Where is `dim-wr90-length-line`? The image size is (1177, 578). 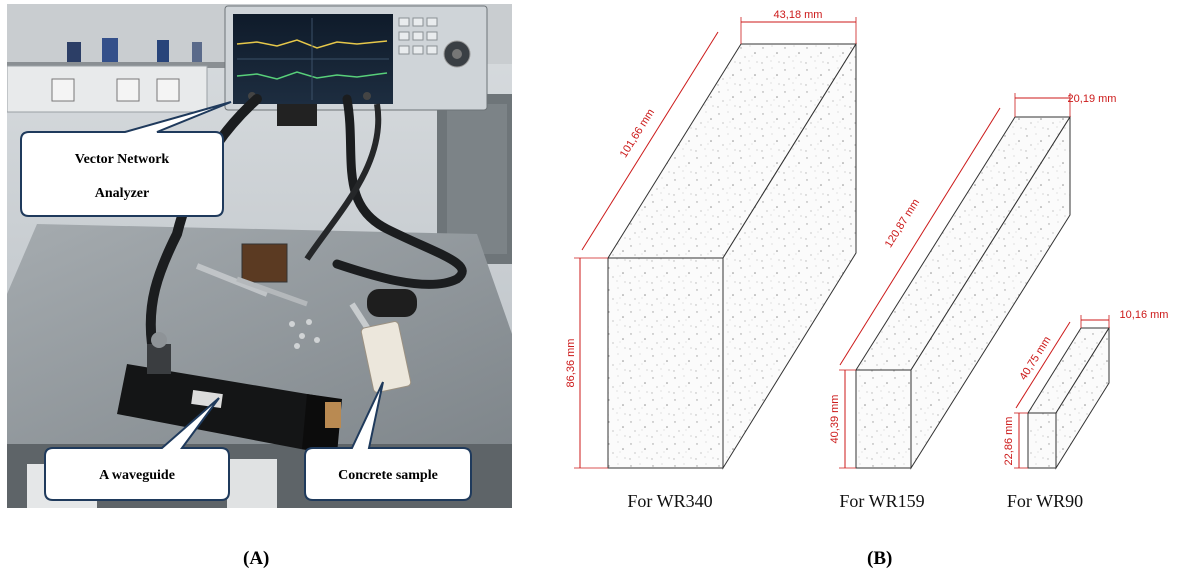
dim-wr90-length-line is located at coordinates (1043, 365).